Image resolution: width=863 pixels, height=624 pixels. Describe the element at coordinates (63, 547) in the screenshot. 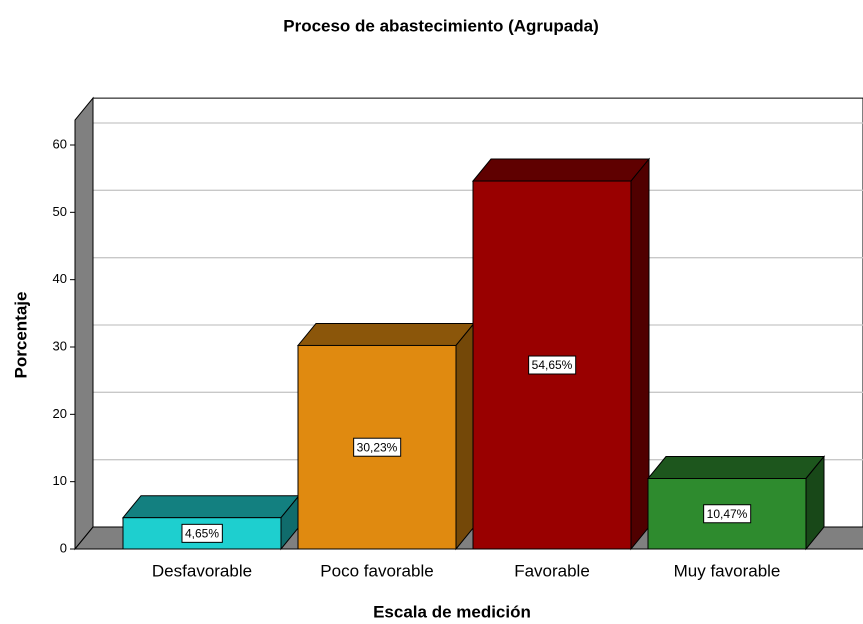

I see `y-tick-label: 0` at that location.